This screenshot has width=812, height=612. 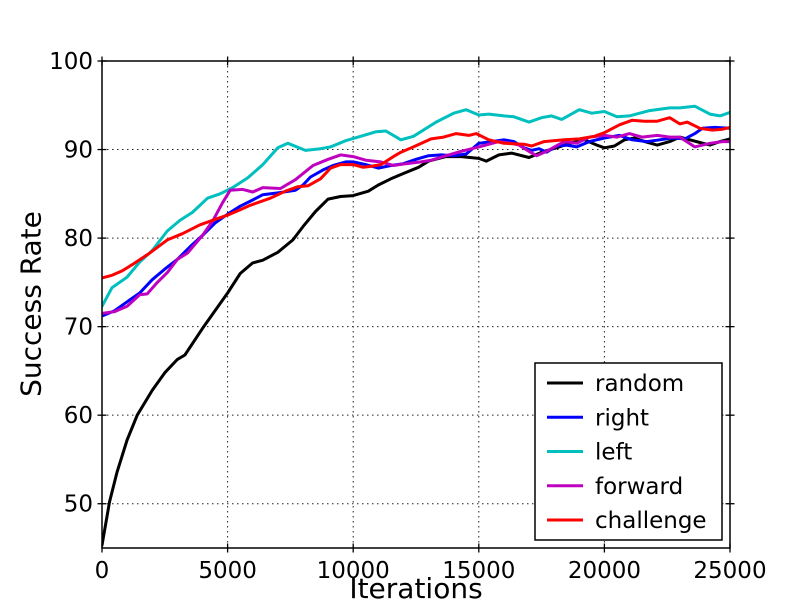 What do you see at coordinates (639, 487) in the screenshot?
I see `legend-label-forward: forward` at bounding box center [639, 487].